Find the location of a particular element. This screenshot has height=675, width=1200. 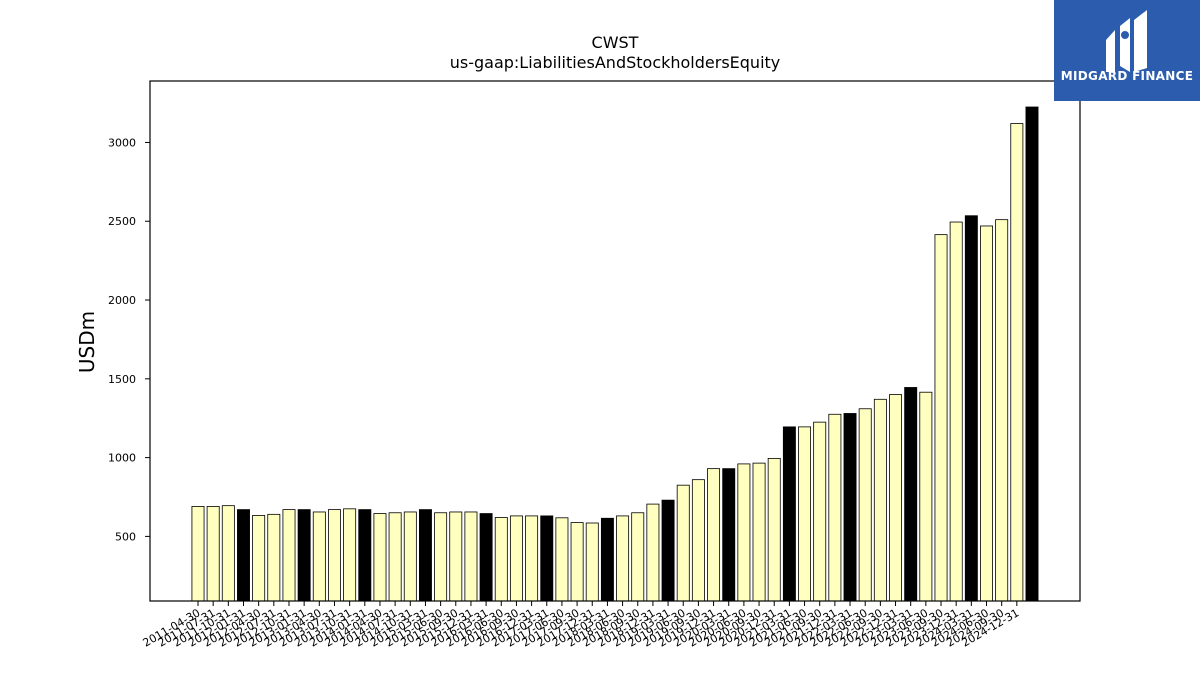

chart-title: CWST is located at coordinates (615, 42).